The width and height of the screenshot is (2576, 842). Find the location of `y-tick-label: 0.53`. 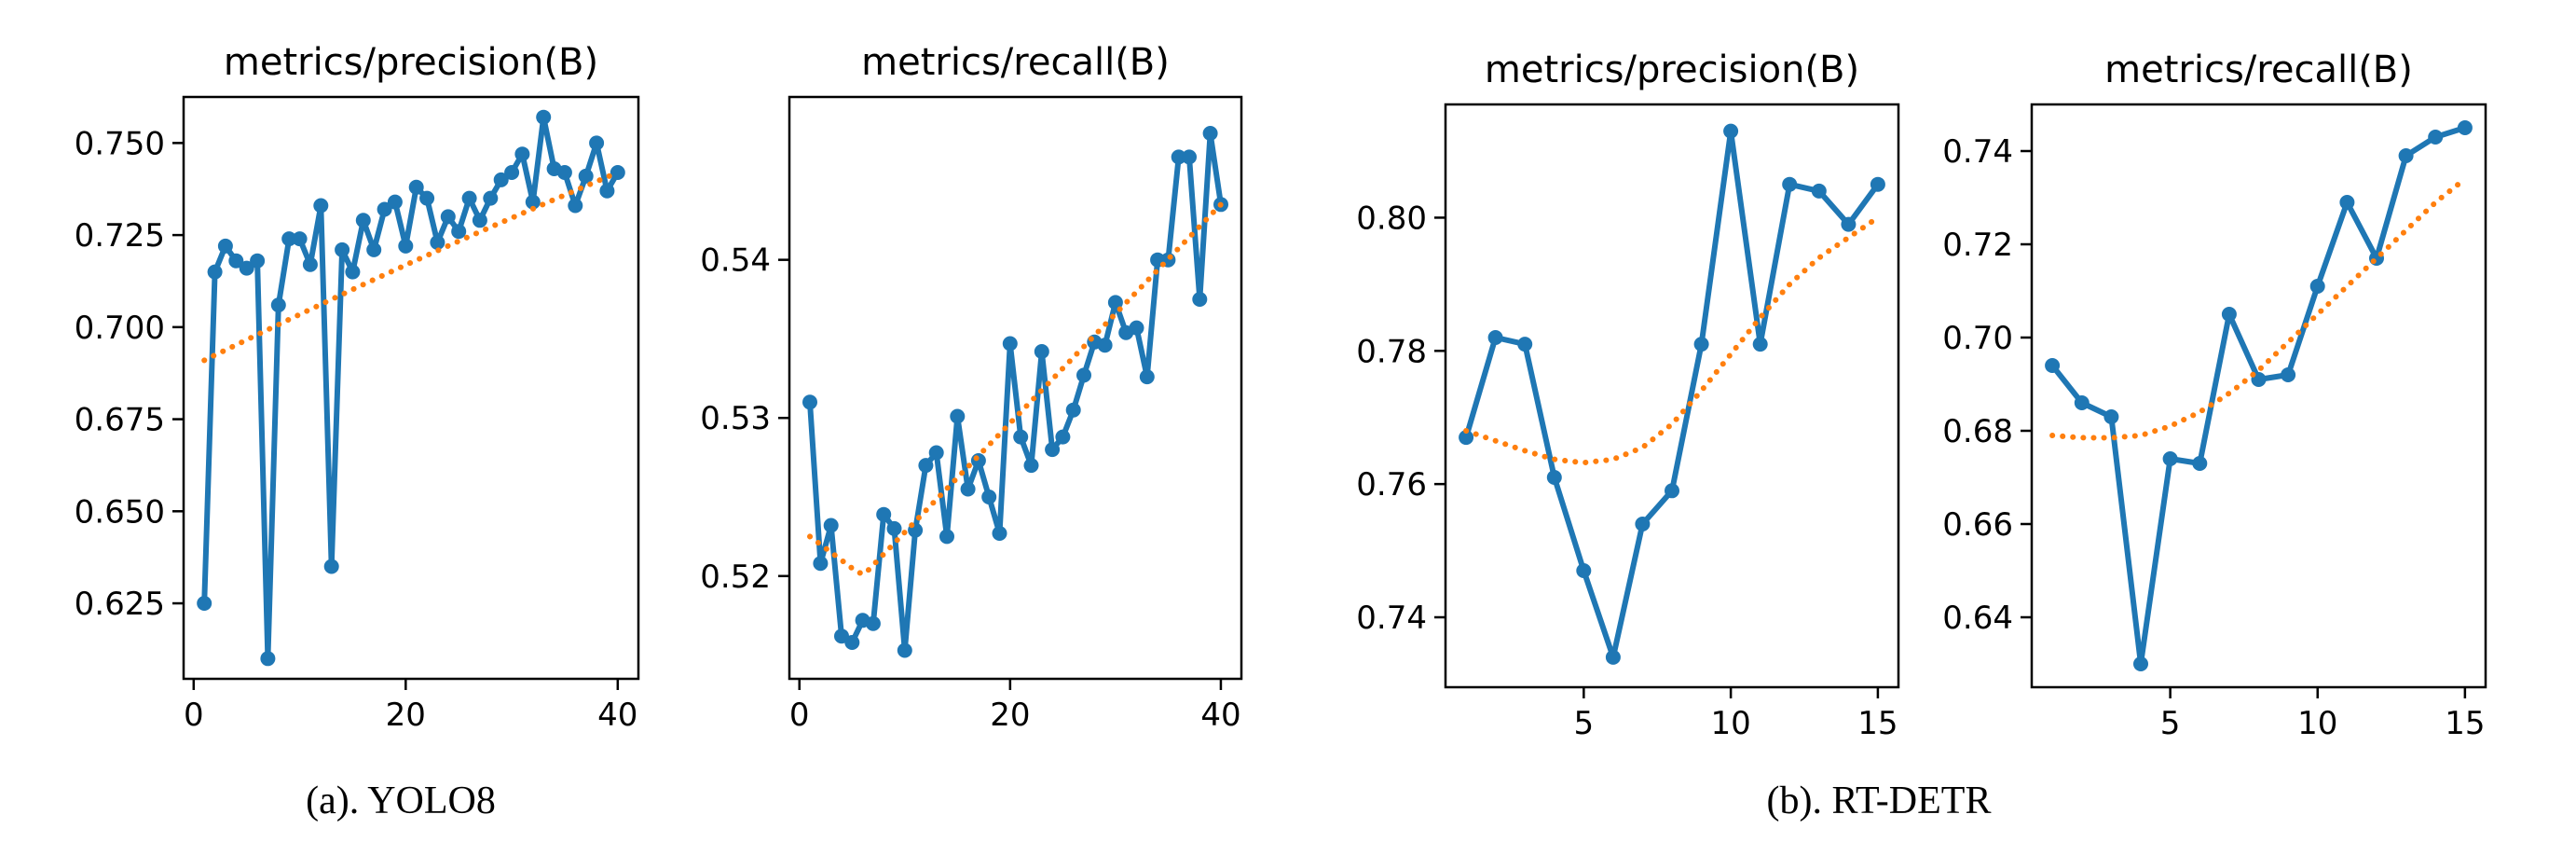

y-tick-label: 0.53 is located at coordinates (735, 418).